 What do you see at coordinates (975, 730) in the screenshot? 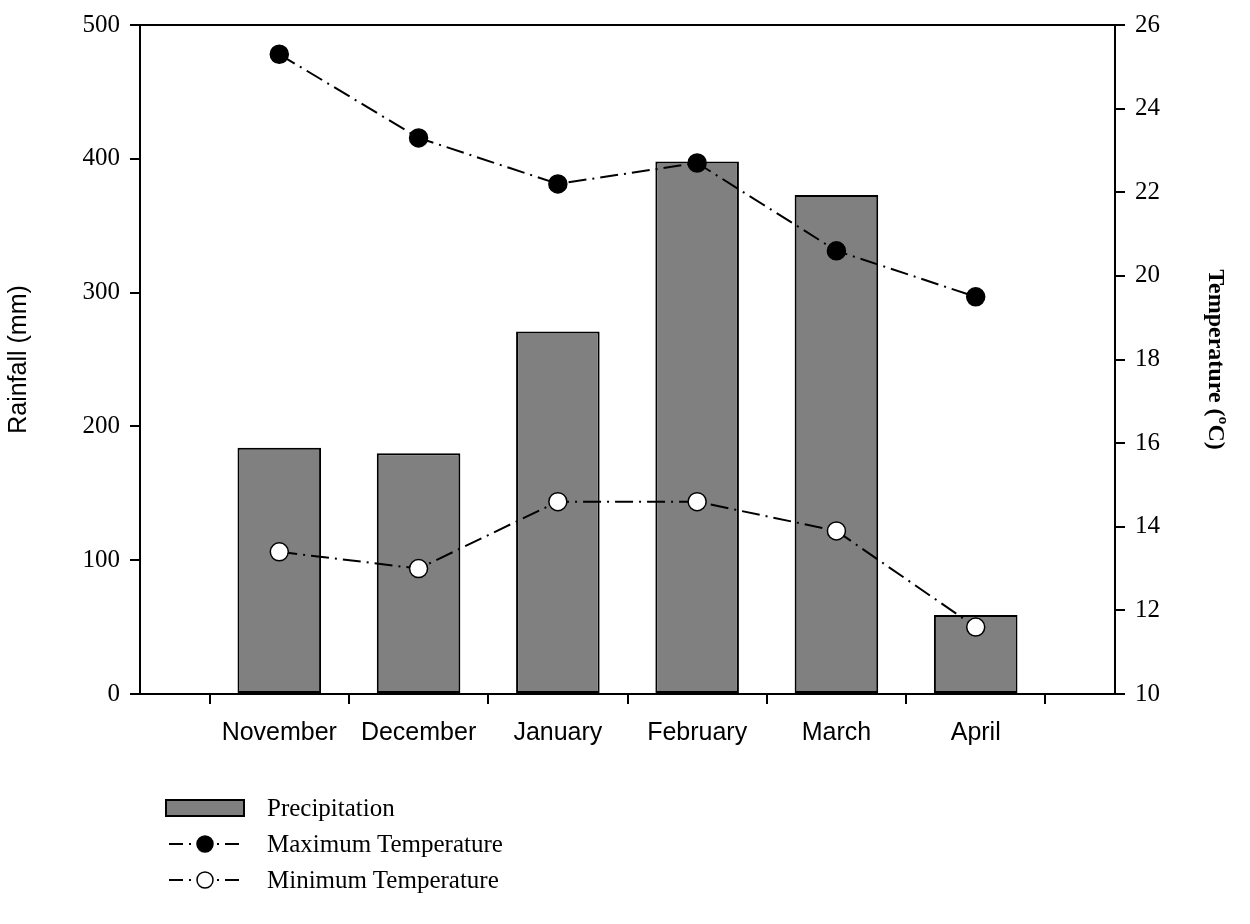
I see `x-tick-label: April` at bounding box center [975, 730].